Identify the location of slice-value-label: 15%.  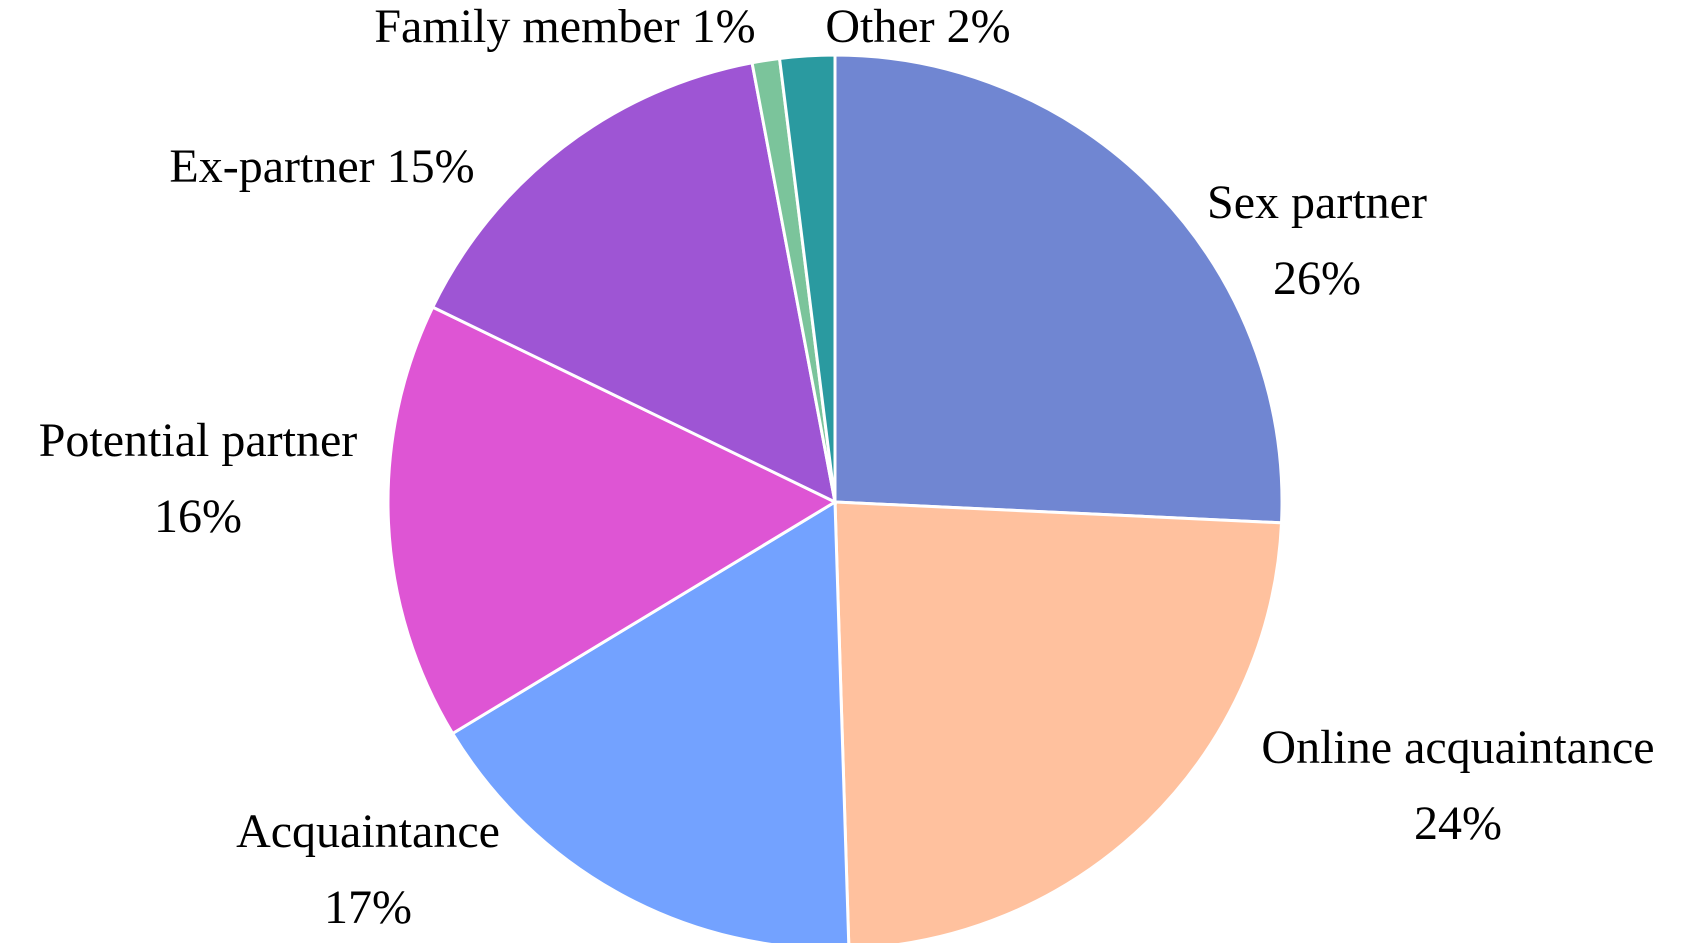
(431, 166).